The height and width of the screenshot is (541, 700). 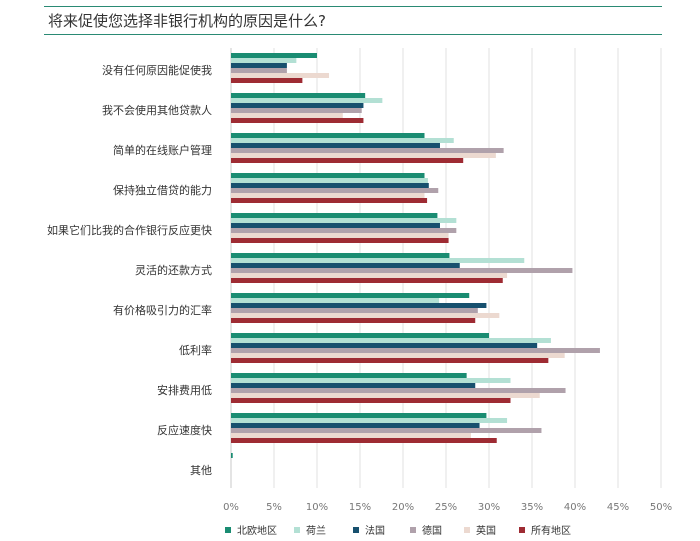 What do you see at coordinates (661, 507) in the screenshot?
I see `x-tick-label: 50%` at bounding box center [661, 507].